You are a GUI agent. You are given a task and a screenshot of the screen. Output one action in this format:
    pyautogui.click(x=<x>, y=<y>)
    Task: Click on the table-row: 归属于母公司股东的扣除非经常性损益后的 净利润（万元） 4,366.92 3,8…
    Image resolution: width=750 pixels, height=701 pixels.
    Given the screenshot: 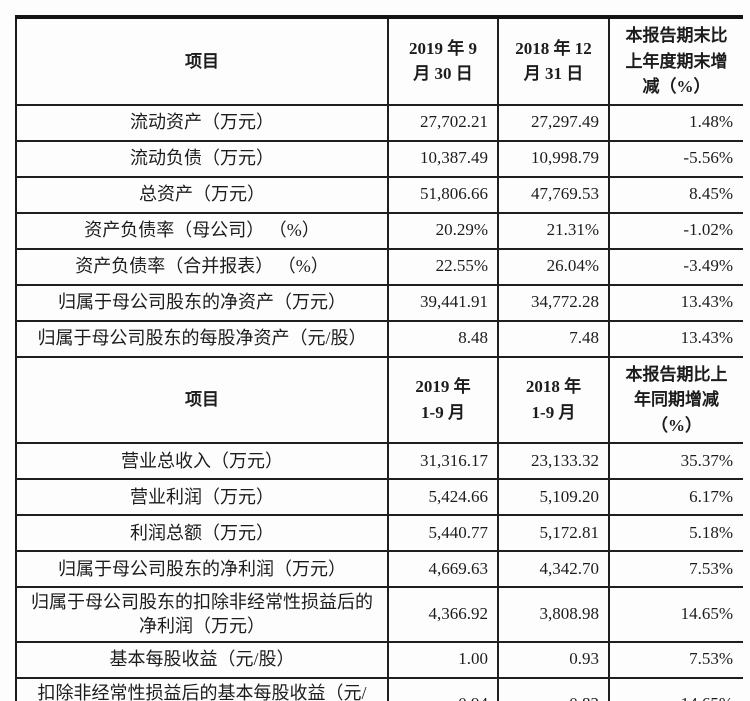 What is the action you would take?
    pyautogui.click(x=379, y=615)
    